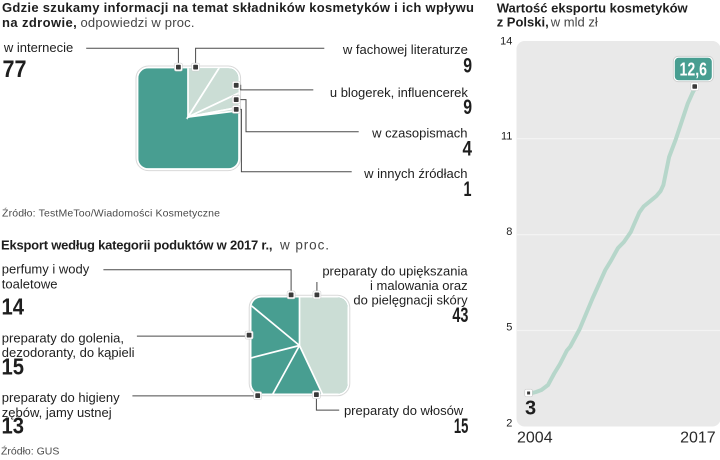 The width and height of the screenshot is (720, 460). Describe the element at coordinates (460, 315) in the screenshot. I see `svg-text: 43` at that location.